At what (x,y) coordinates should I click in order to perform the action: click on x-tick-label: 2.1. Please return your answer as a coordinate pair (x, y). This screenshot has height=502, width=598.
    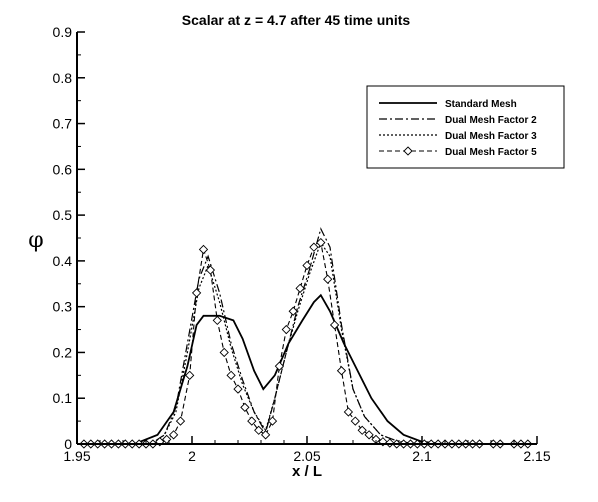
    Looking at the image, I should click on (422, 456).